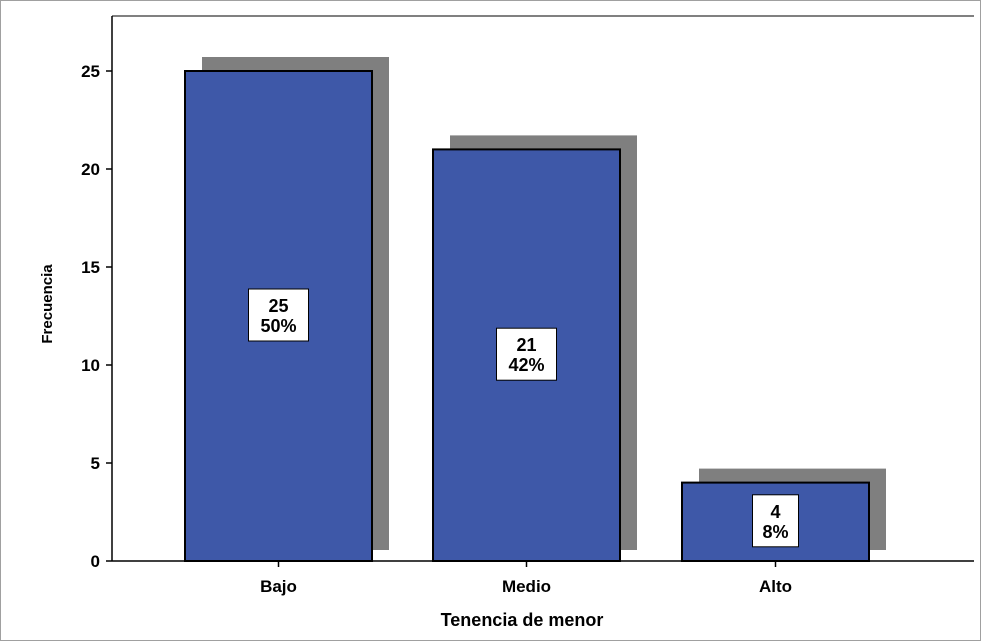 The height and width of the screenshot is (641, 981). I want to click on y-tick-label: 20, so click(90, 169).